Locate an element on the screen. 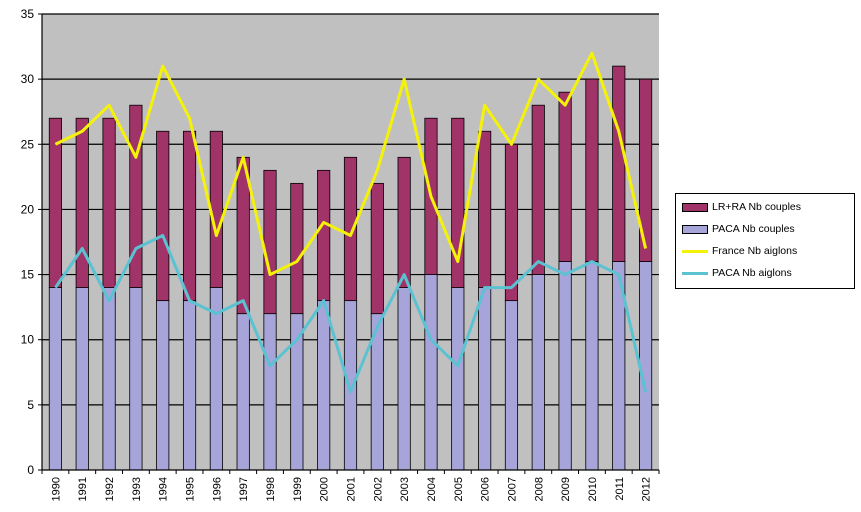  bar-paca-nb-couples-2005 is located at coordinates (458, 379).